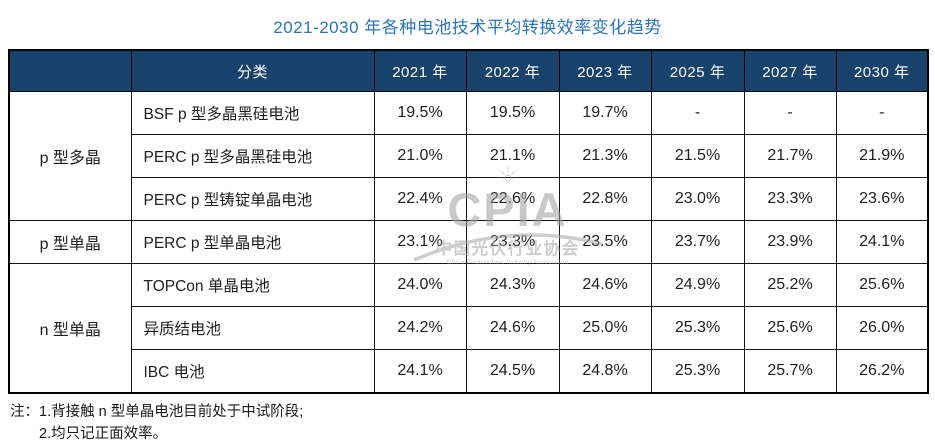 Image resolution: width=935 pixels, height=448 pixels. What do you see at coordinates (697, 70) in the screenshot?
I see `header-year-2025: 2025 年` at bounding box center [697, 70].